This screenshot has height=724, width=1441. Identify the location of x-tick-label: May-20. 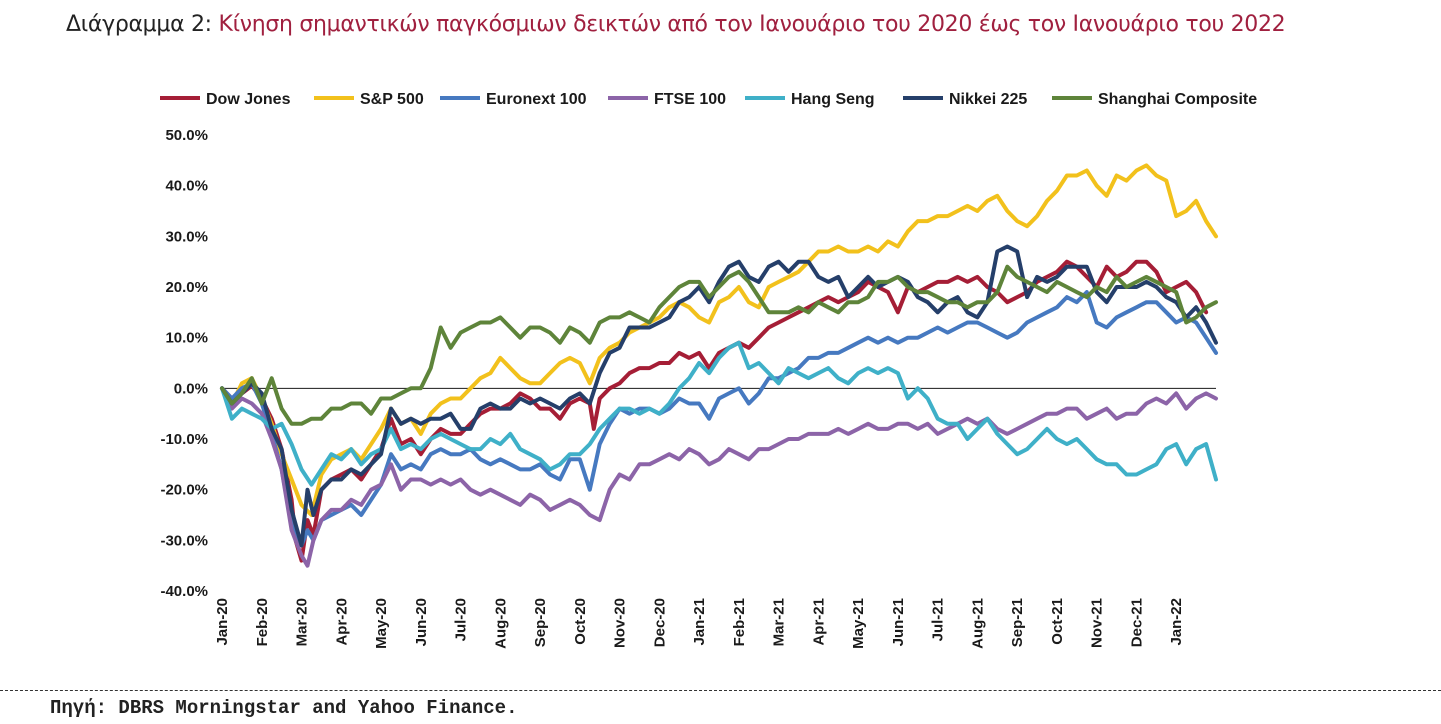
(381, 623).